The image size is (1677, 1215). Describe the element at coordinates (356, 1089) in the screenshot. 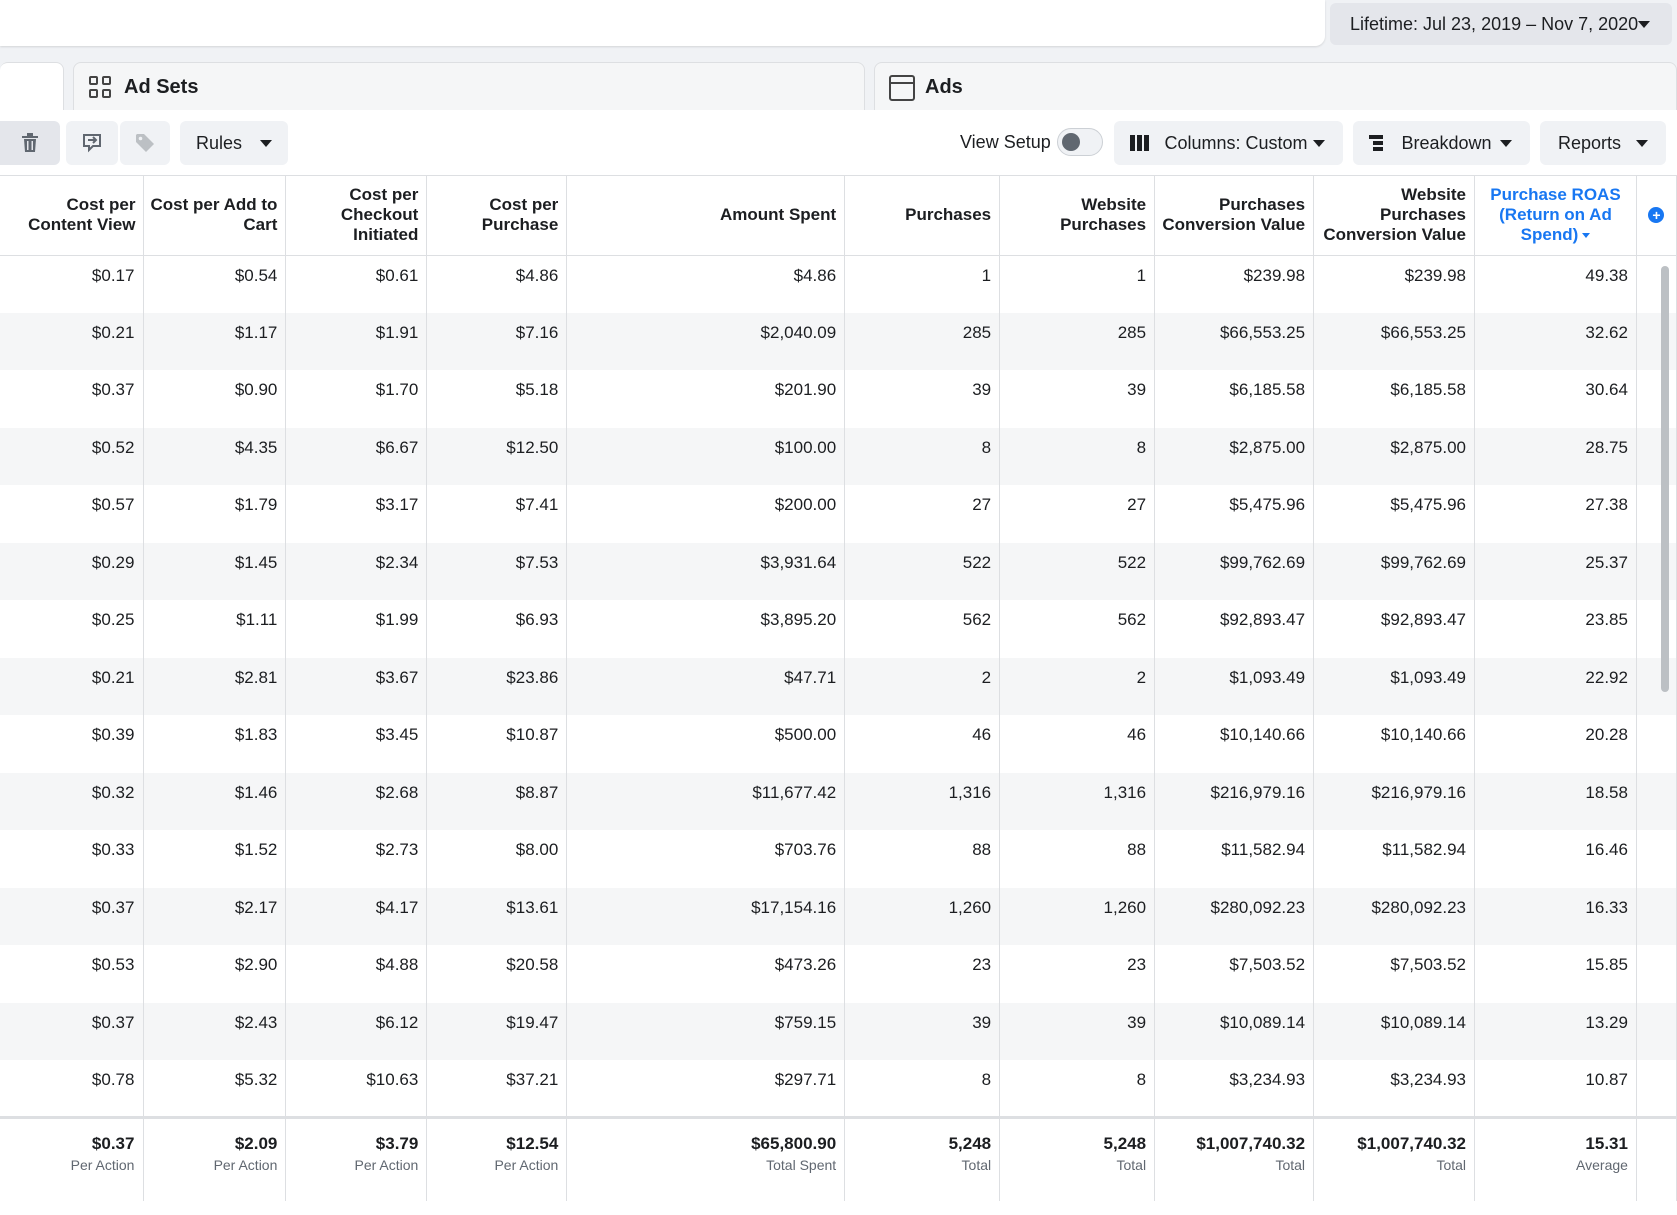

I see `table-cell: $10.63` at that location.